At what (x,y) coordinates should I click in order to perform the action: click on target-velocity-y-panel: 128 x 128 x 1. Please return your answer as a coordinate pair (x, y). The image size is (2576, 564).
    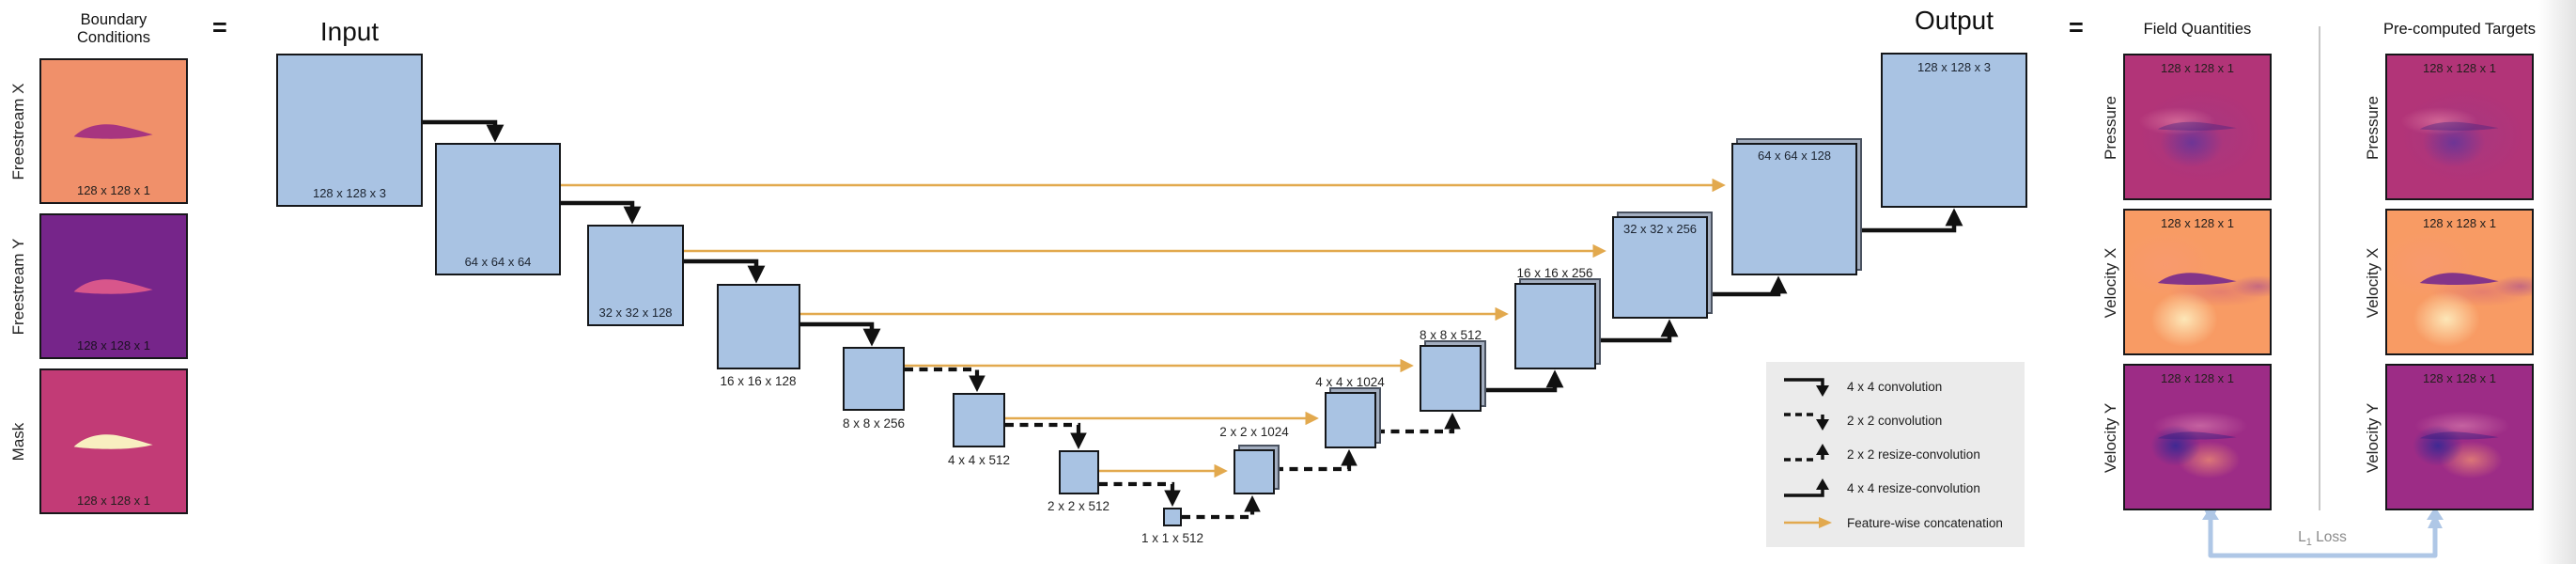
    Looking at the image, I should click on (2460, 437).